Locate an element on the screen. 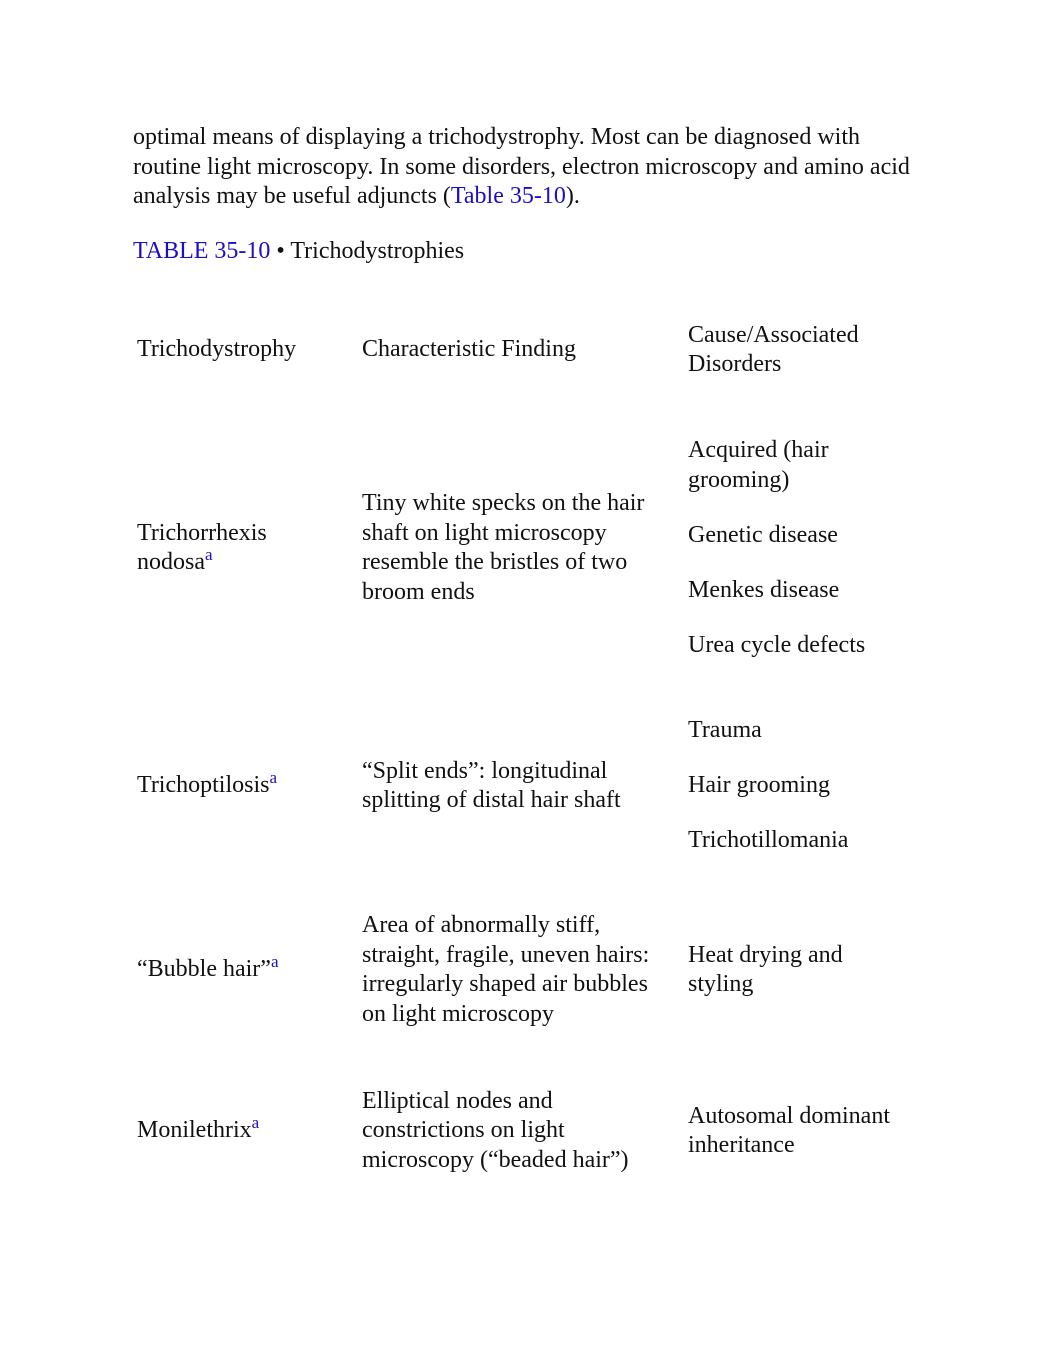 The height and width of the screenshot is (1350, 1043). header-cell: Characteristic Finding is located at coordinates (469, 349).